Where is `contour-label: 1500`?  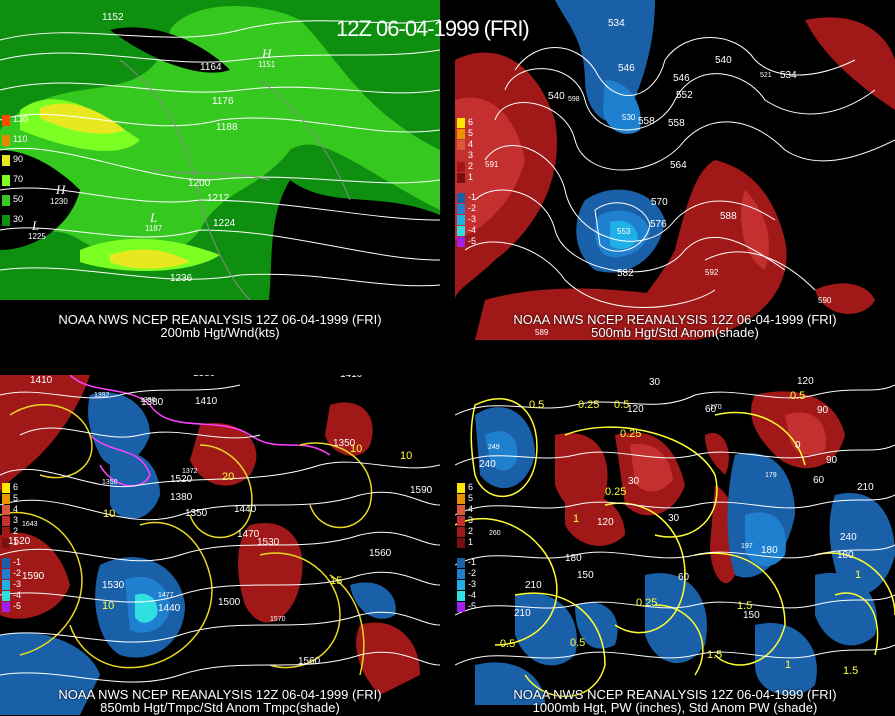
contour-label: 1500 is located at coordinates (229, 602).